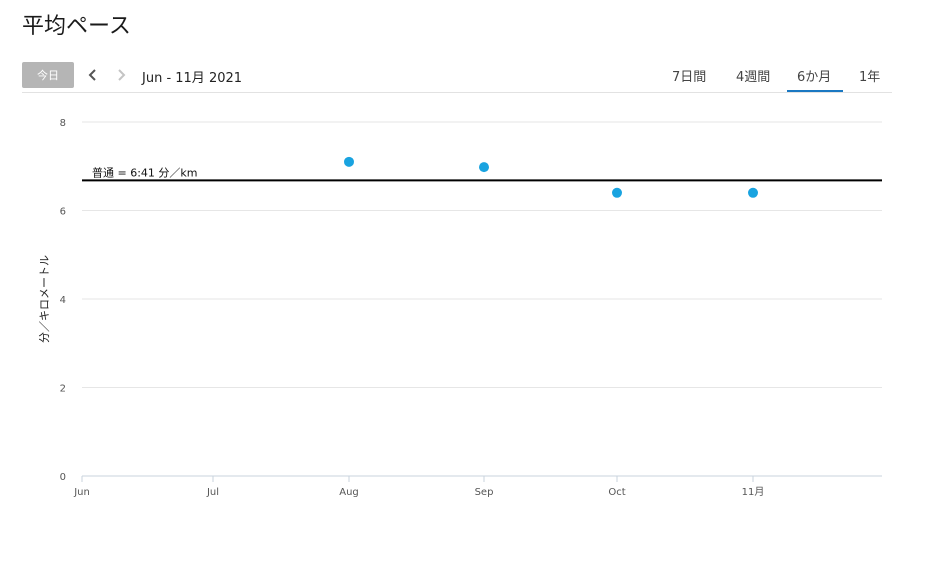 The image size is (927, 569). Describe the element at coordinates (349, 492) in the screenshot. I see `x-tick-label: Aug` at that location.